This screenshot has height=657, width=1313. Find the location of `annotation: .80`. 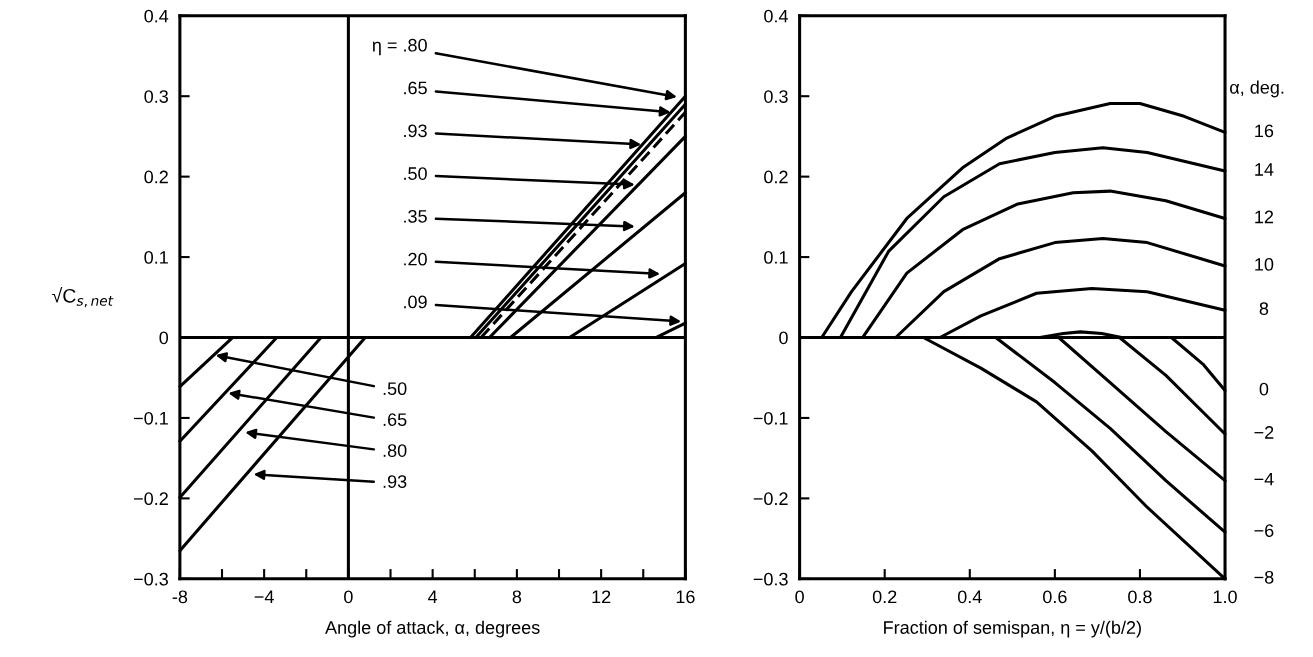

annotation: .80 is located at coordinates (395, 450).